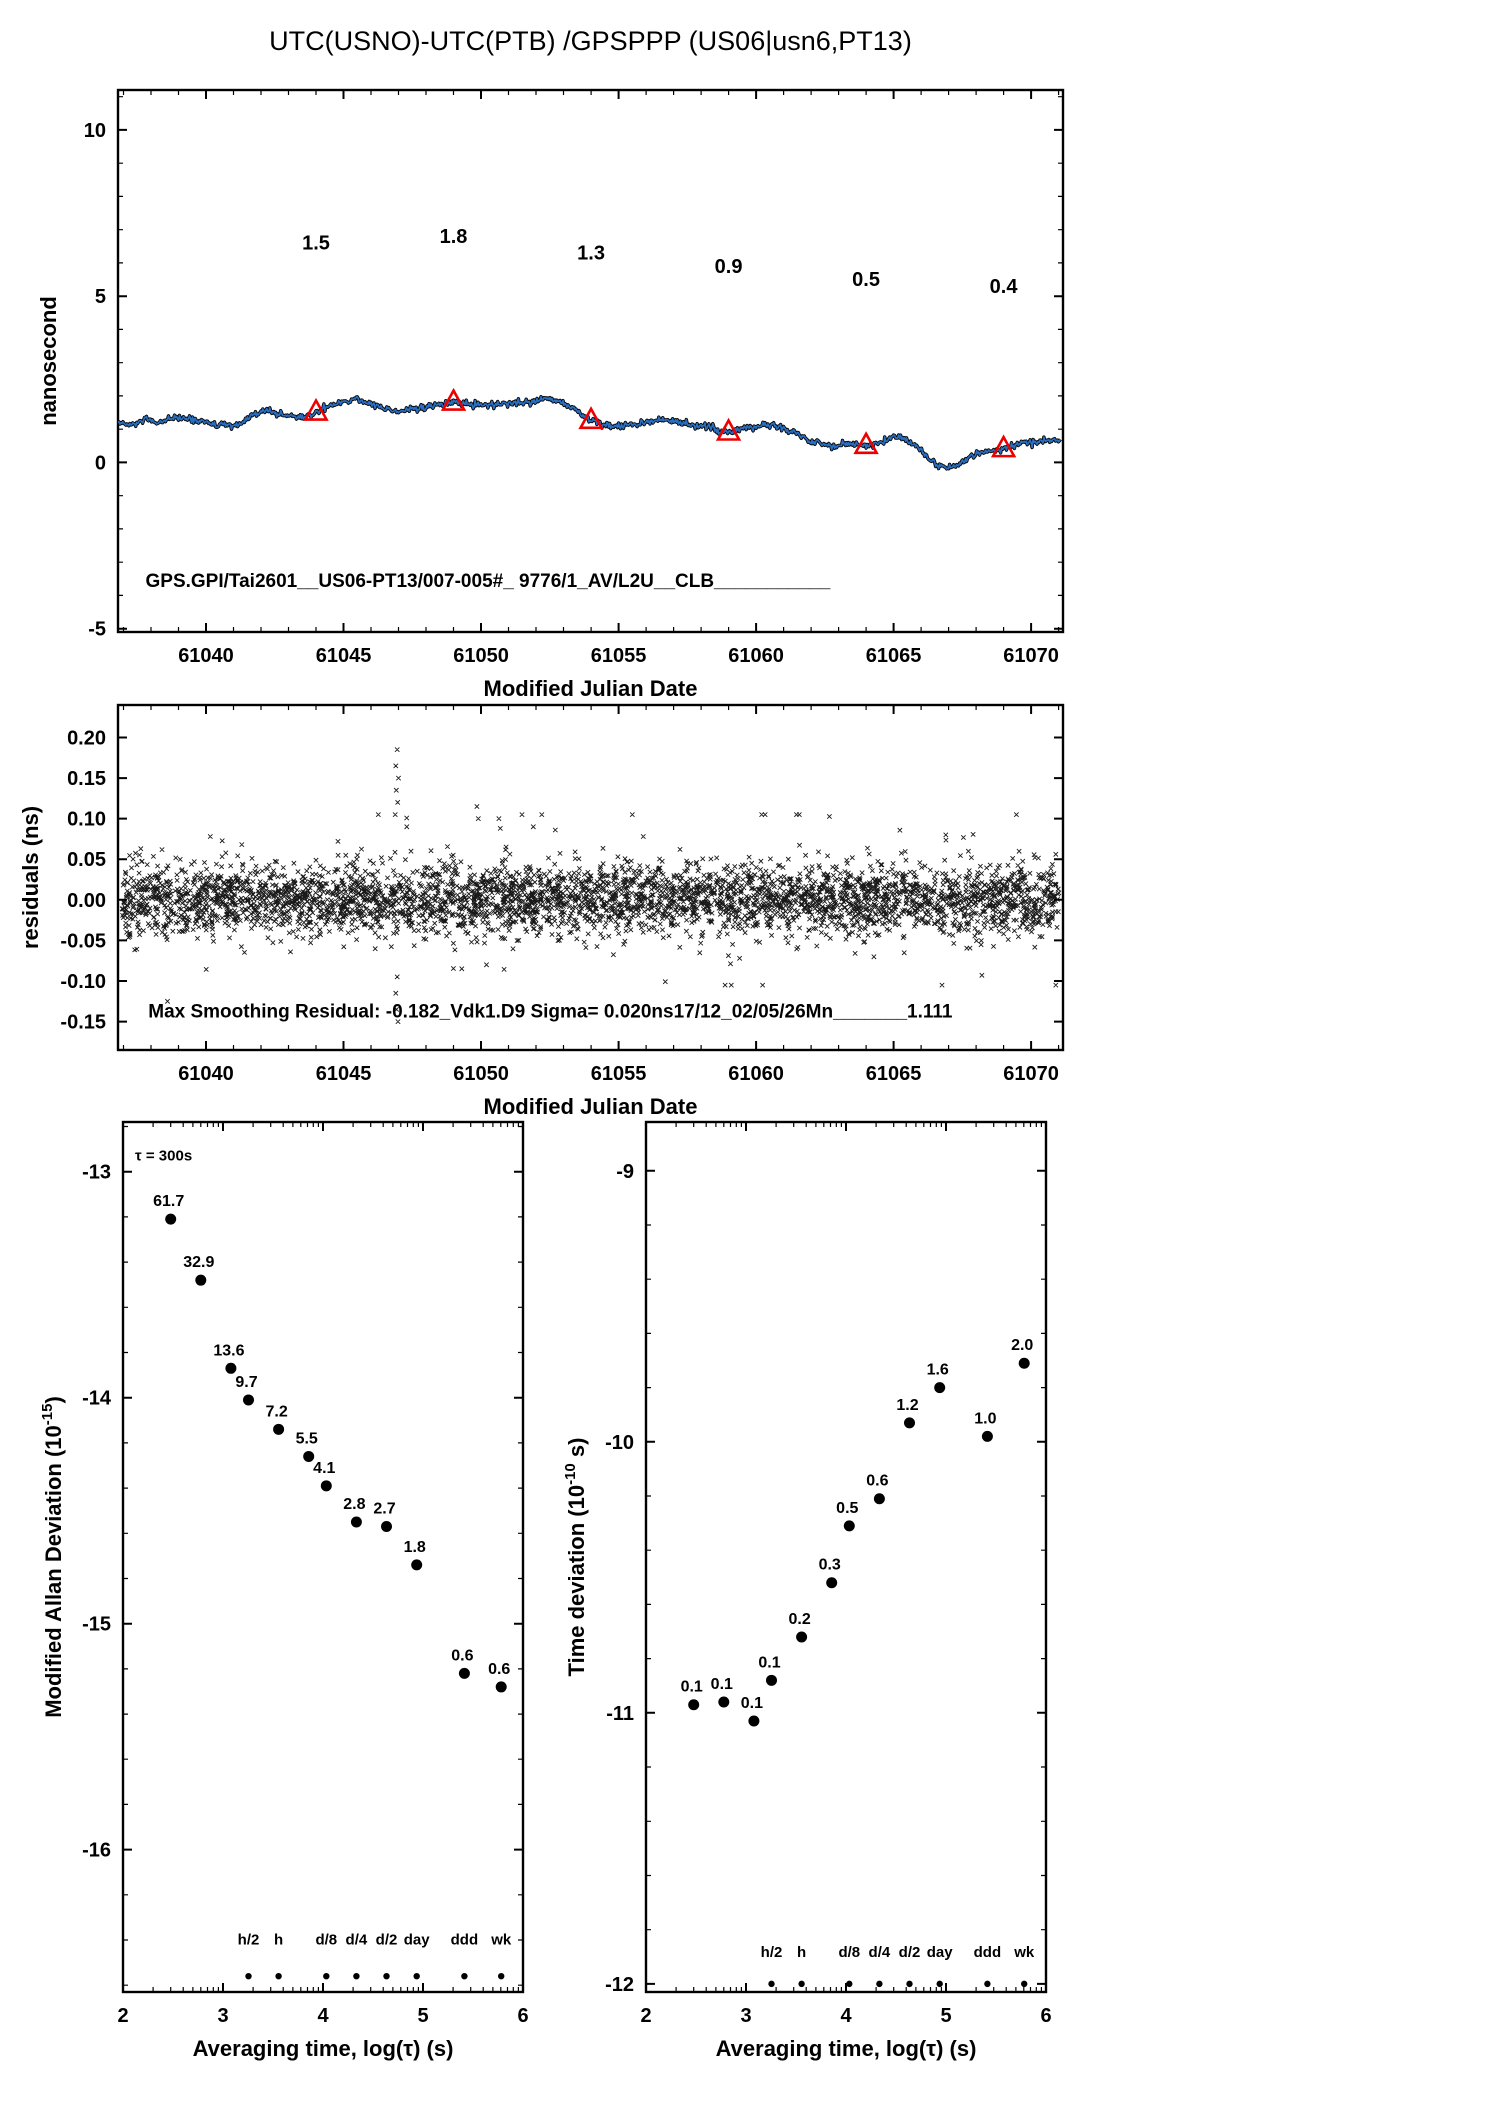  What do you see at coordinates (198, 1262) in the screenshot?
I see `point-value-label: 32.9` at bounding box center [198, 1262].